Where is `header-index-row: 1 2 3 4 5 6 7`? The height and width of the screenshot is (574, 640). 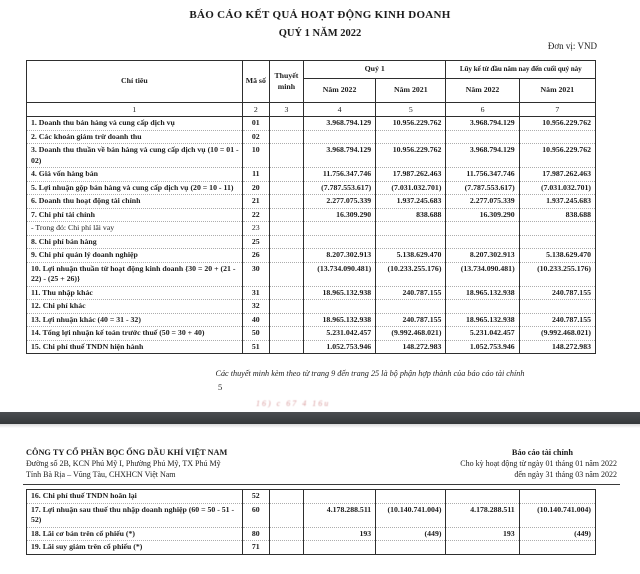 header-index-row: 1 2 3 4 5 6 7 is located at coordinates (311, 109).